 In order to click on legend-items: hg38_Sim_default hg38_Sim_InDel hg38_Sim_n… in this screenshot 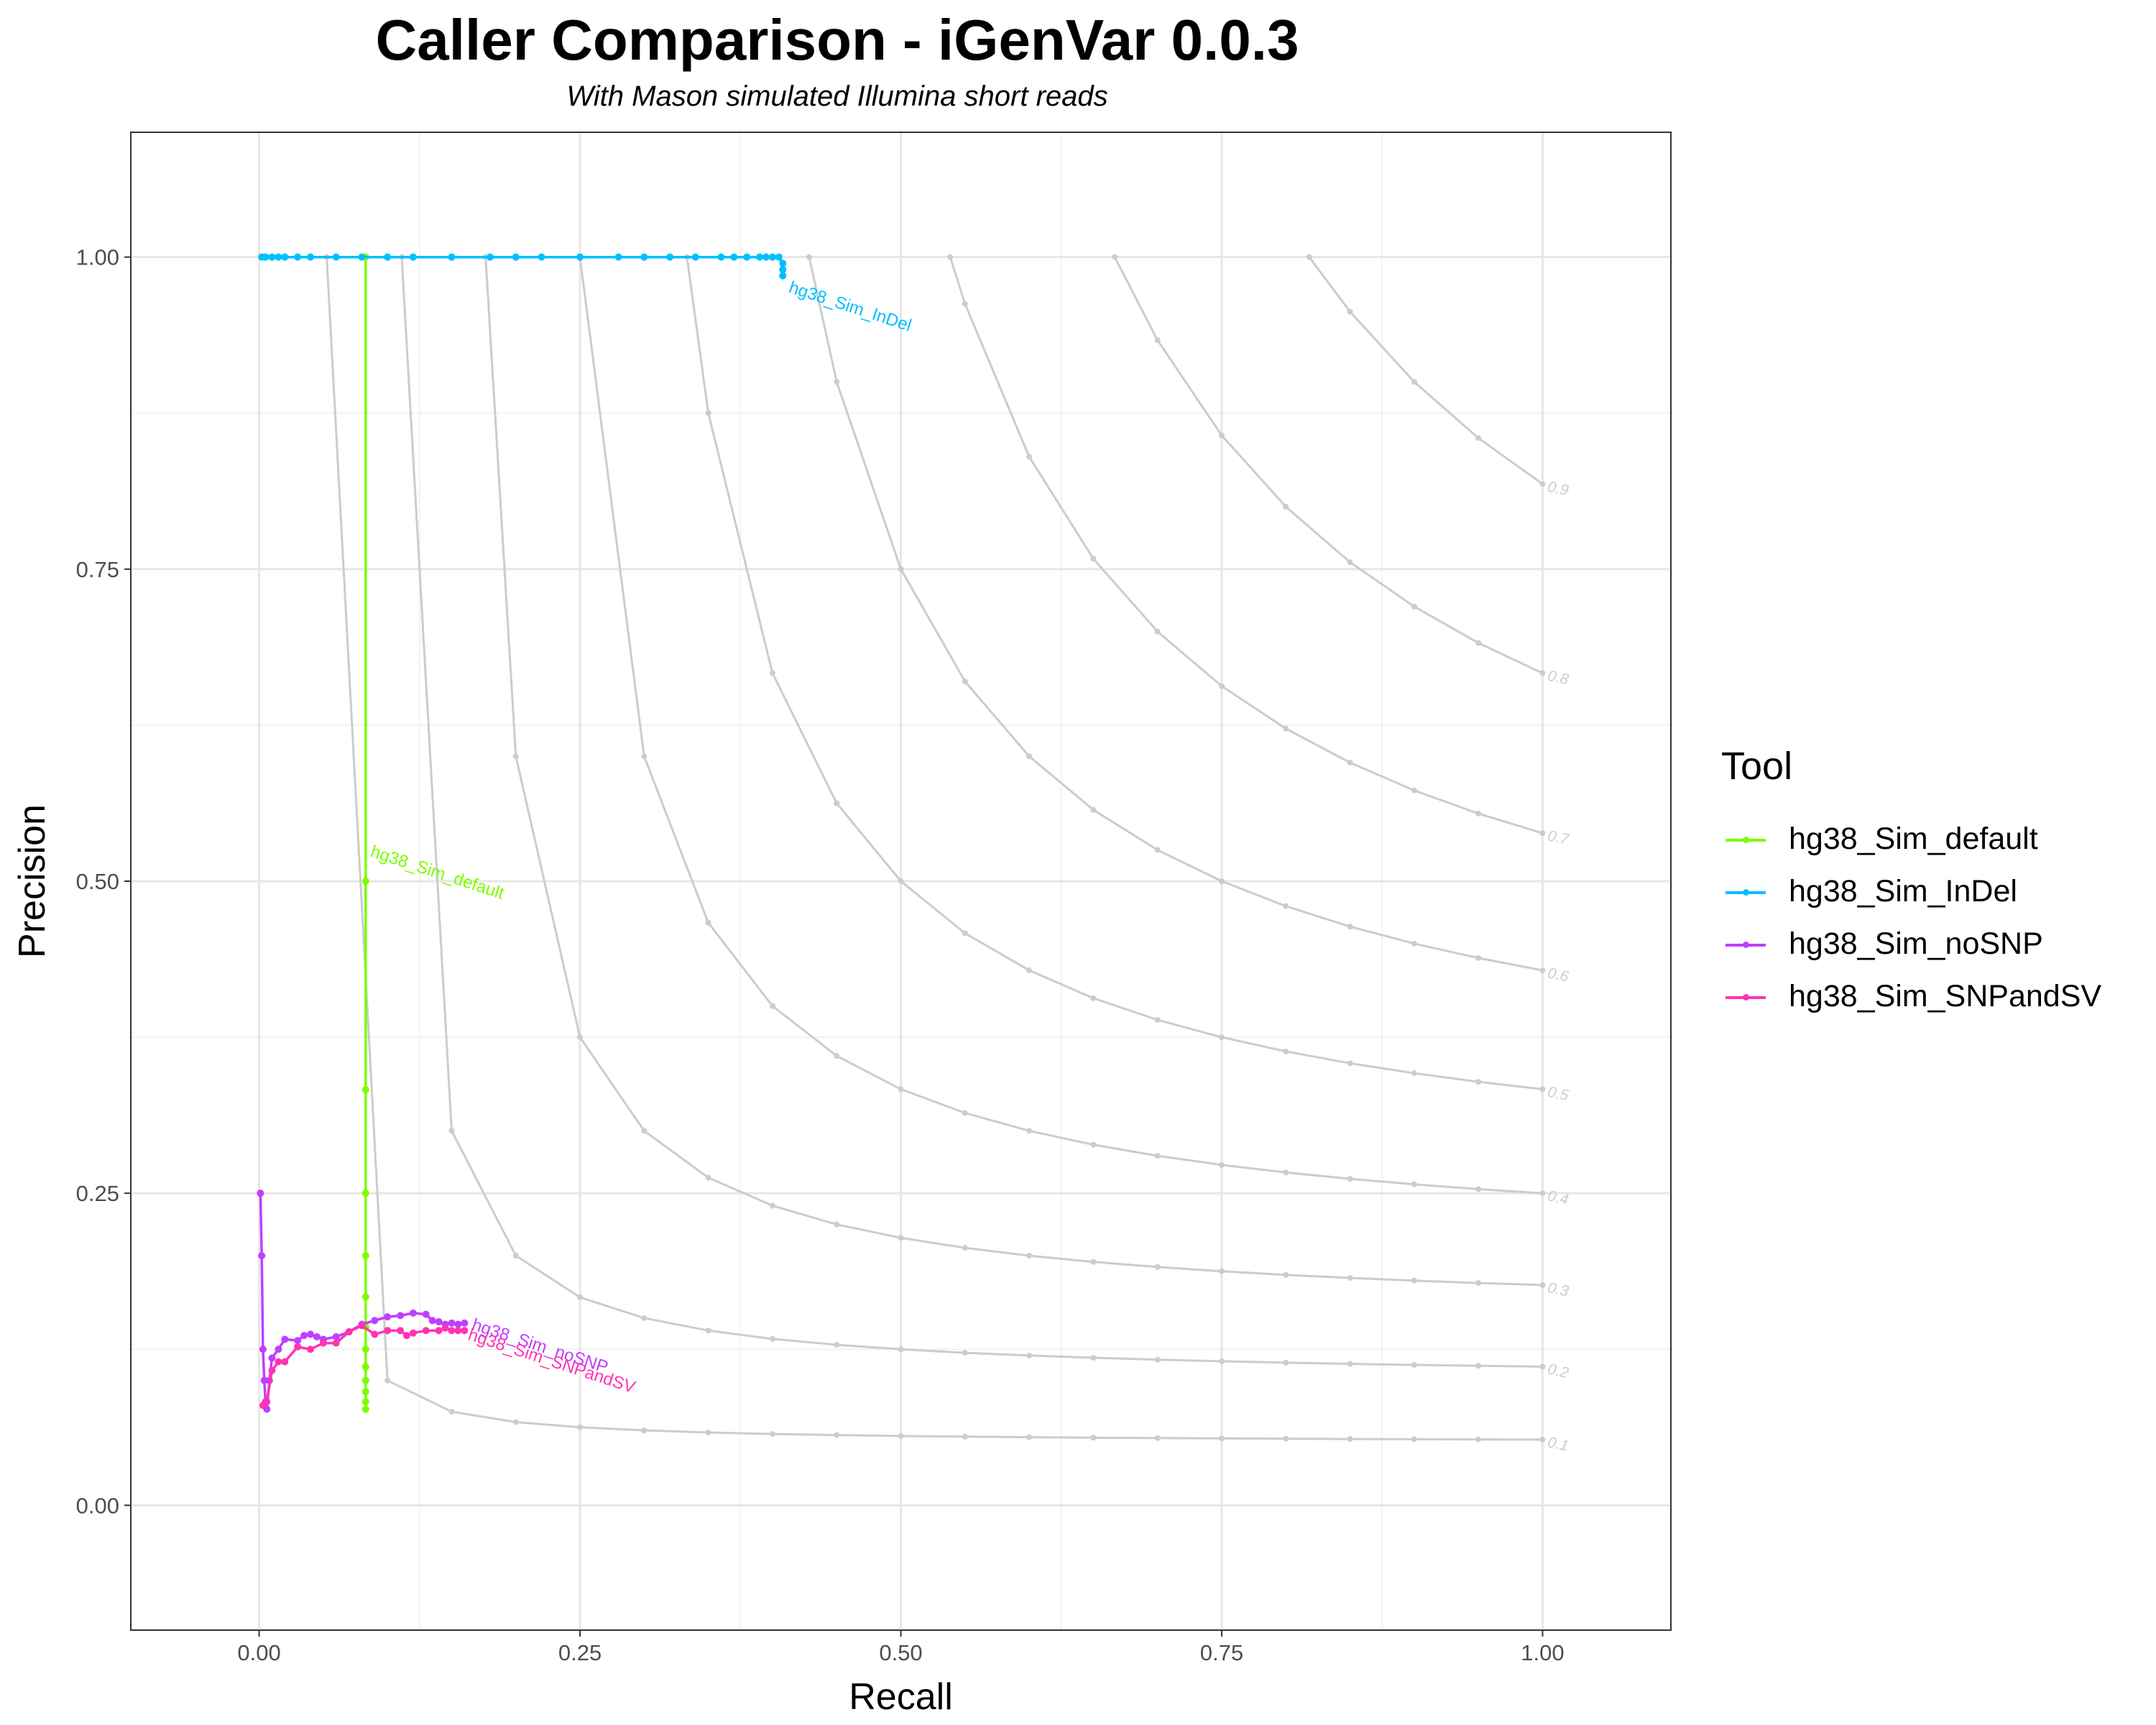, I will do `click(1911, 918)`.